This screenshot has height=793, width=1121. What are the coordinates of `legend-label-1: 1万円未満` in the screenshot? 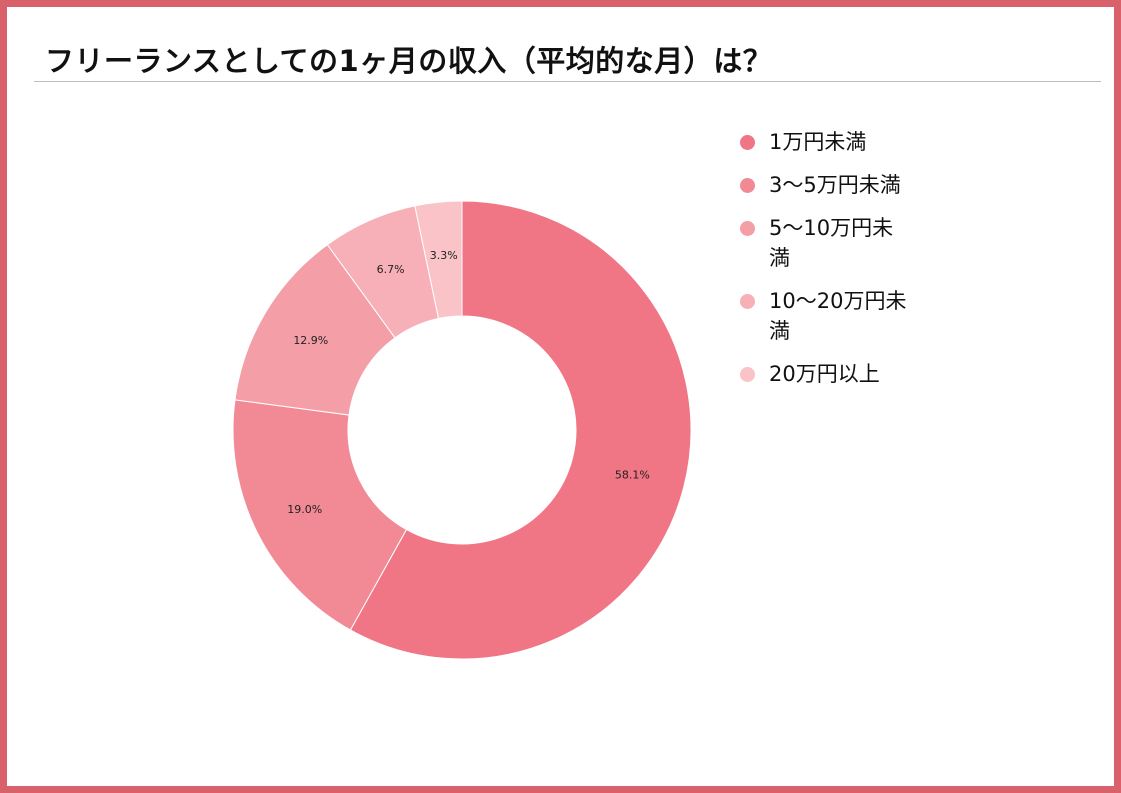 It's located at (818, 142).